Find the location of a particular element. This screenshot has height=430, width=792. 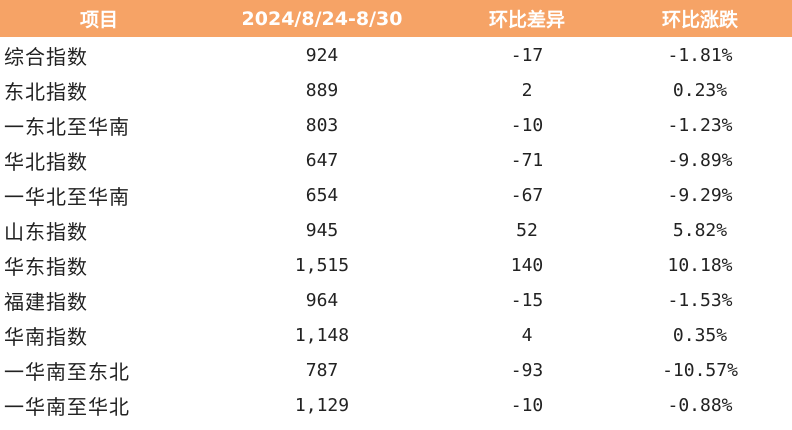

row-value: 654 is located at coordinates (322, 195).